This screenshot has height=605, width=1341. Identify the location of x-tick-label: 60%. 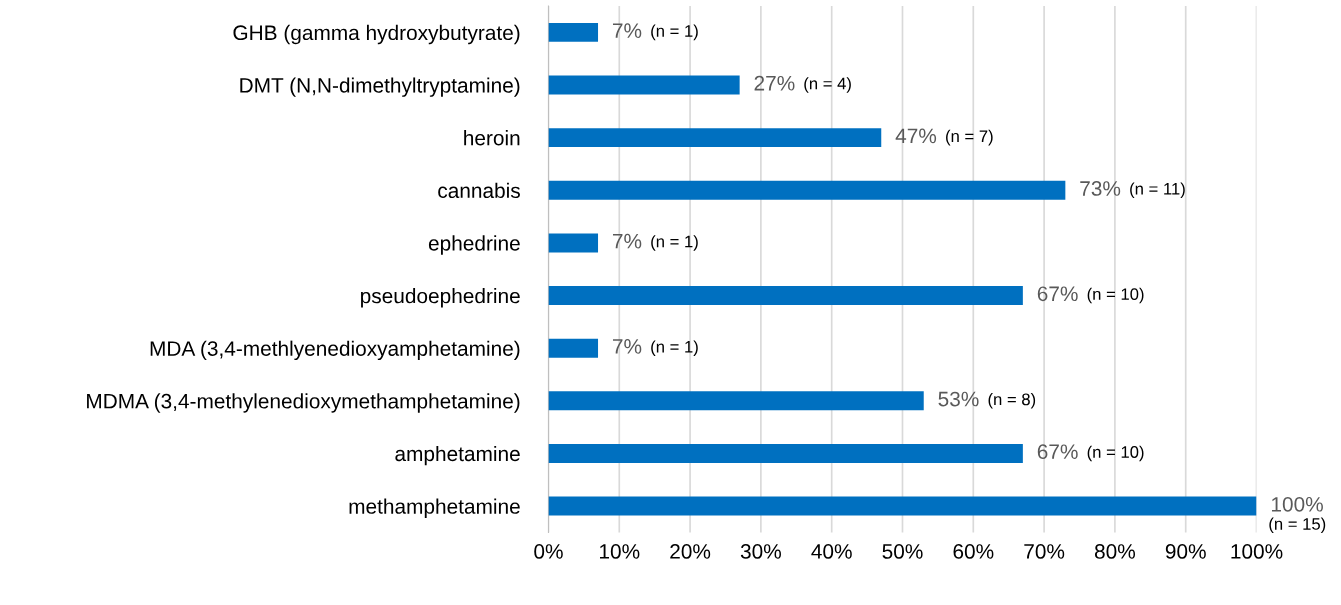
(973, 551).